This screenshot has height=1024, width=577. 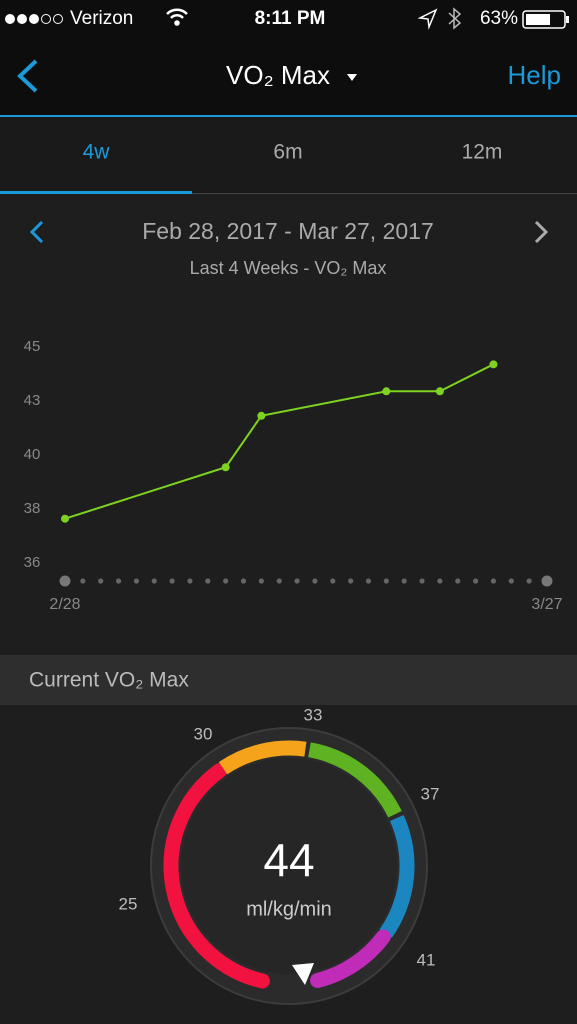 What do you see at coordinates (279, 441) in the screenshot?
I see `data-line` at bounding box center [279, 441].